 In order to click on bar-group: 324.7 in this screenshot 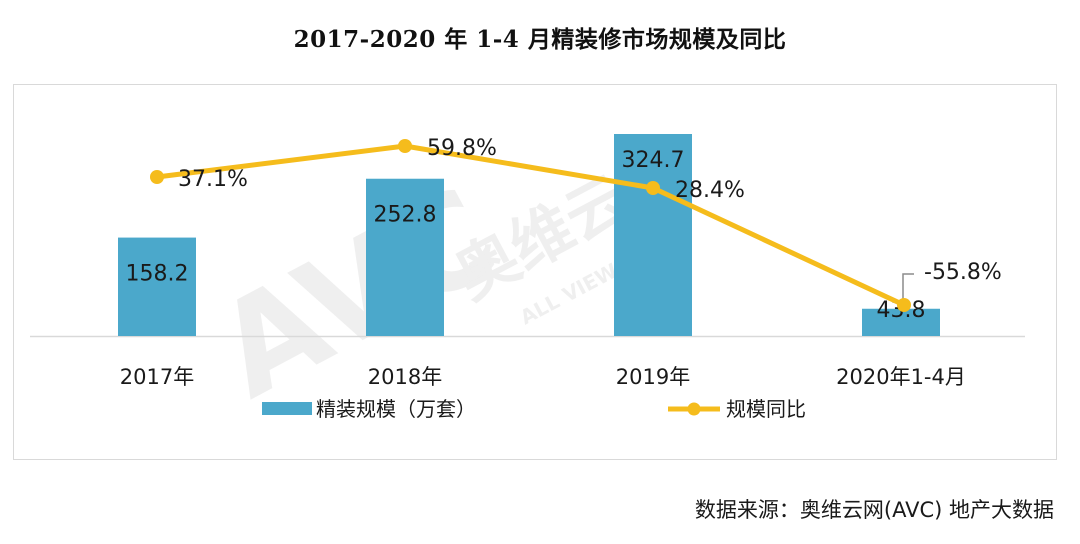, I will do `click(653, 235)`.